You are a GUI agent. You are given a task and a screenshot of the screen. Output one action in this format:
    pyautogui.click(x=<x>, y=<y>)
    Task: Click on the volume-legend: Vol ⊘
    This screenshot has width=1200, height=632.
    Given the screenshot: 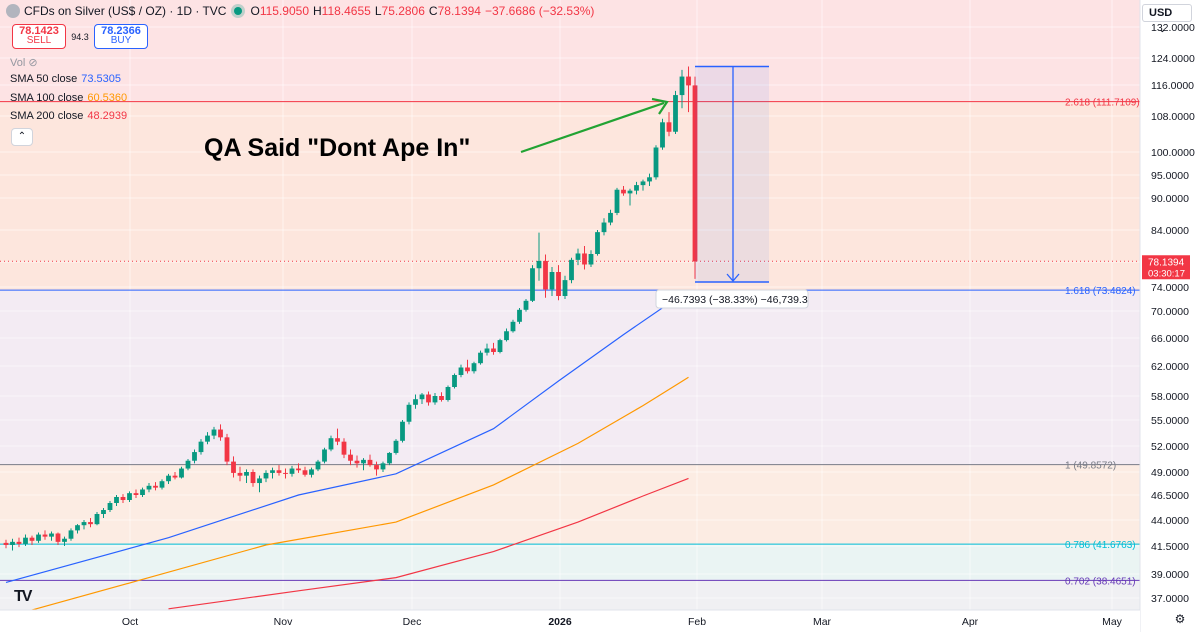 What is the action you would take?
    pyautogui.click(x=24, y=63)
    